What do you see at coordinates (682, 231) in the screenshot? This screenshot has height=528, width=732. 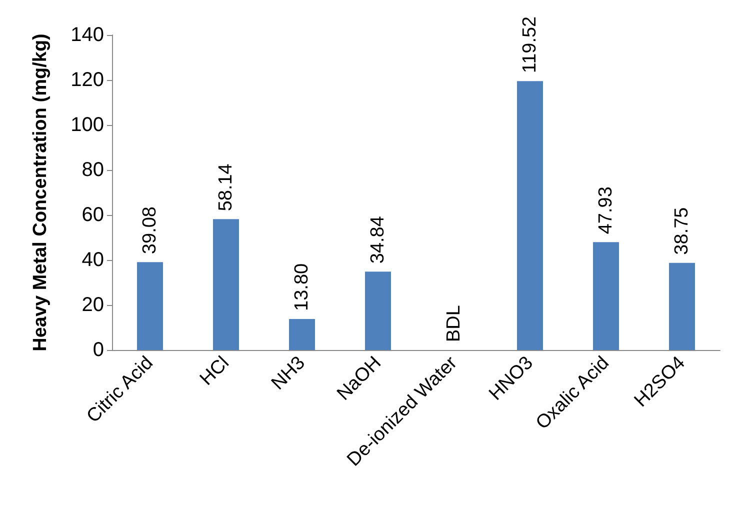 I see `data-label: 38.75` at bounding box center [682, 231].